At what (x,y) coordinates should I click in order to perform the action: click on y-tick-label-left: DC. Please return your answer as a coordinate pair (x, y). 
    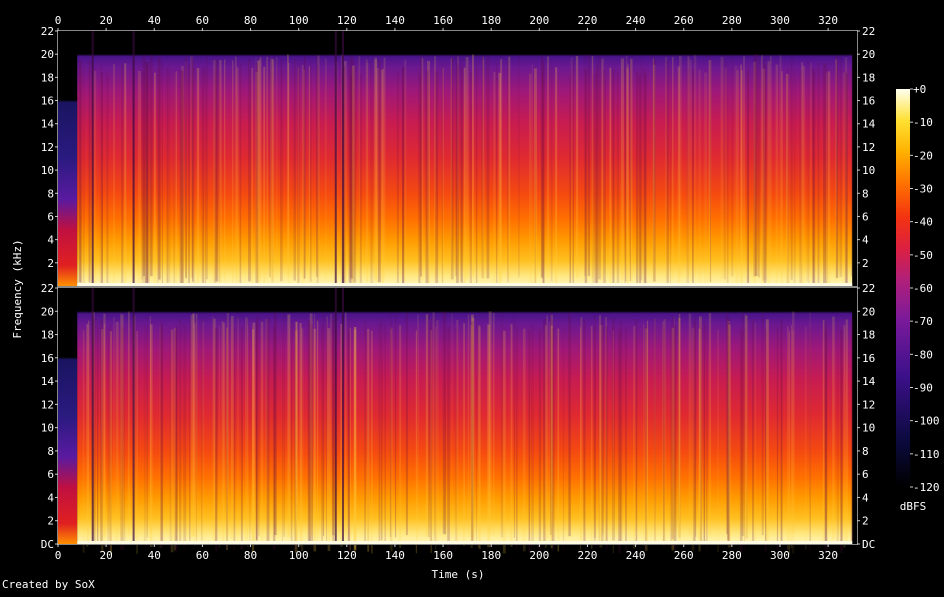
    Looking at the image, I should click on (47, 544).